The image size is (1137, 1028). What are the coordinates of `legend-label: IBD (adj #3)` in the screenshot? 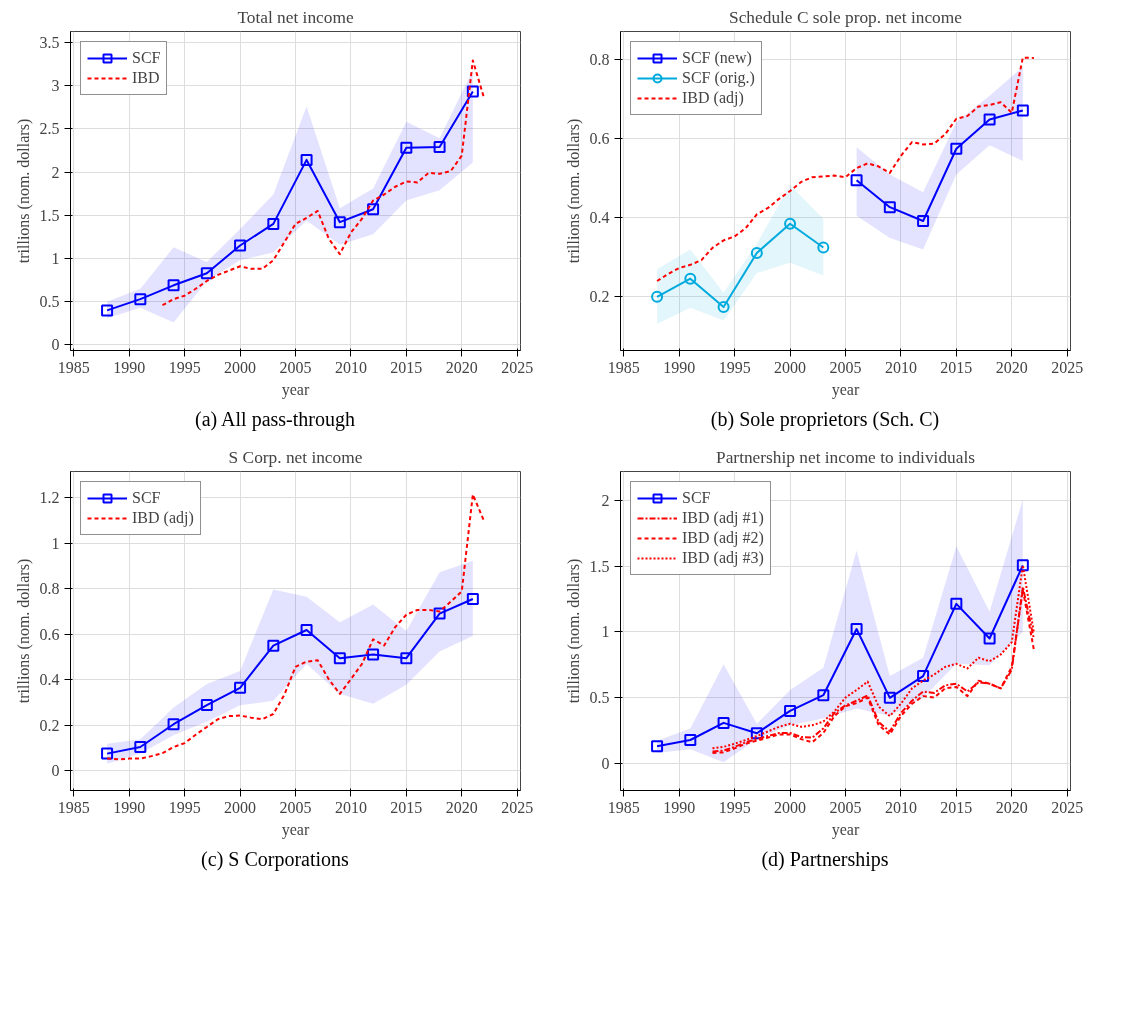 It's located at (723, 558).